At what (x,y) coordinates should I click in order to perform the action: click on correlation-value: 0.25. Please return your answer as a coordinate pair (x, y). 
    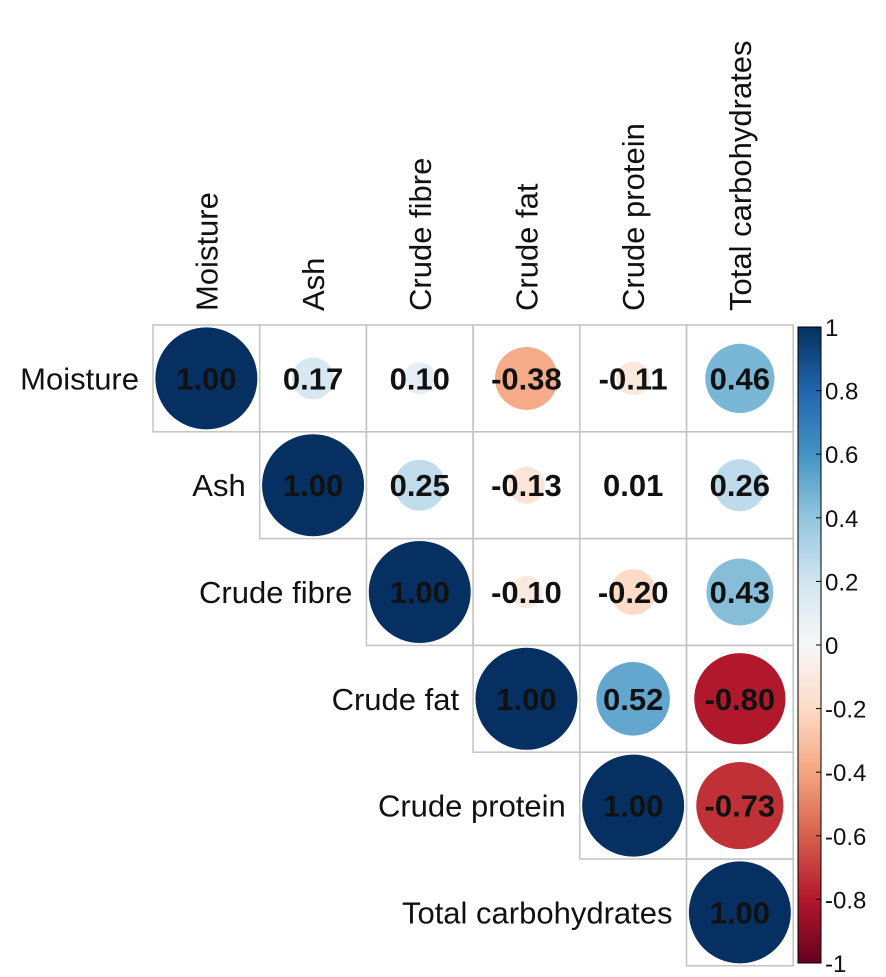
    Looking at the image, I should click on (420, 485).